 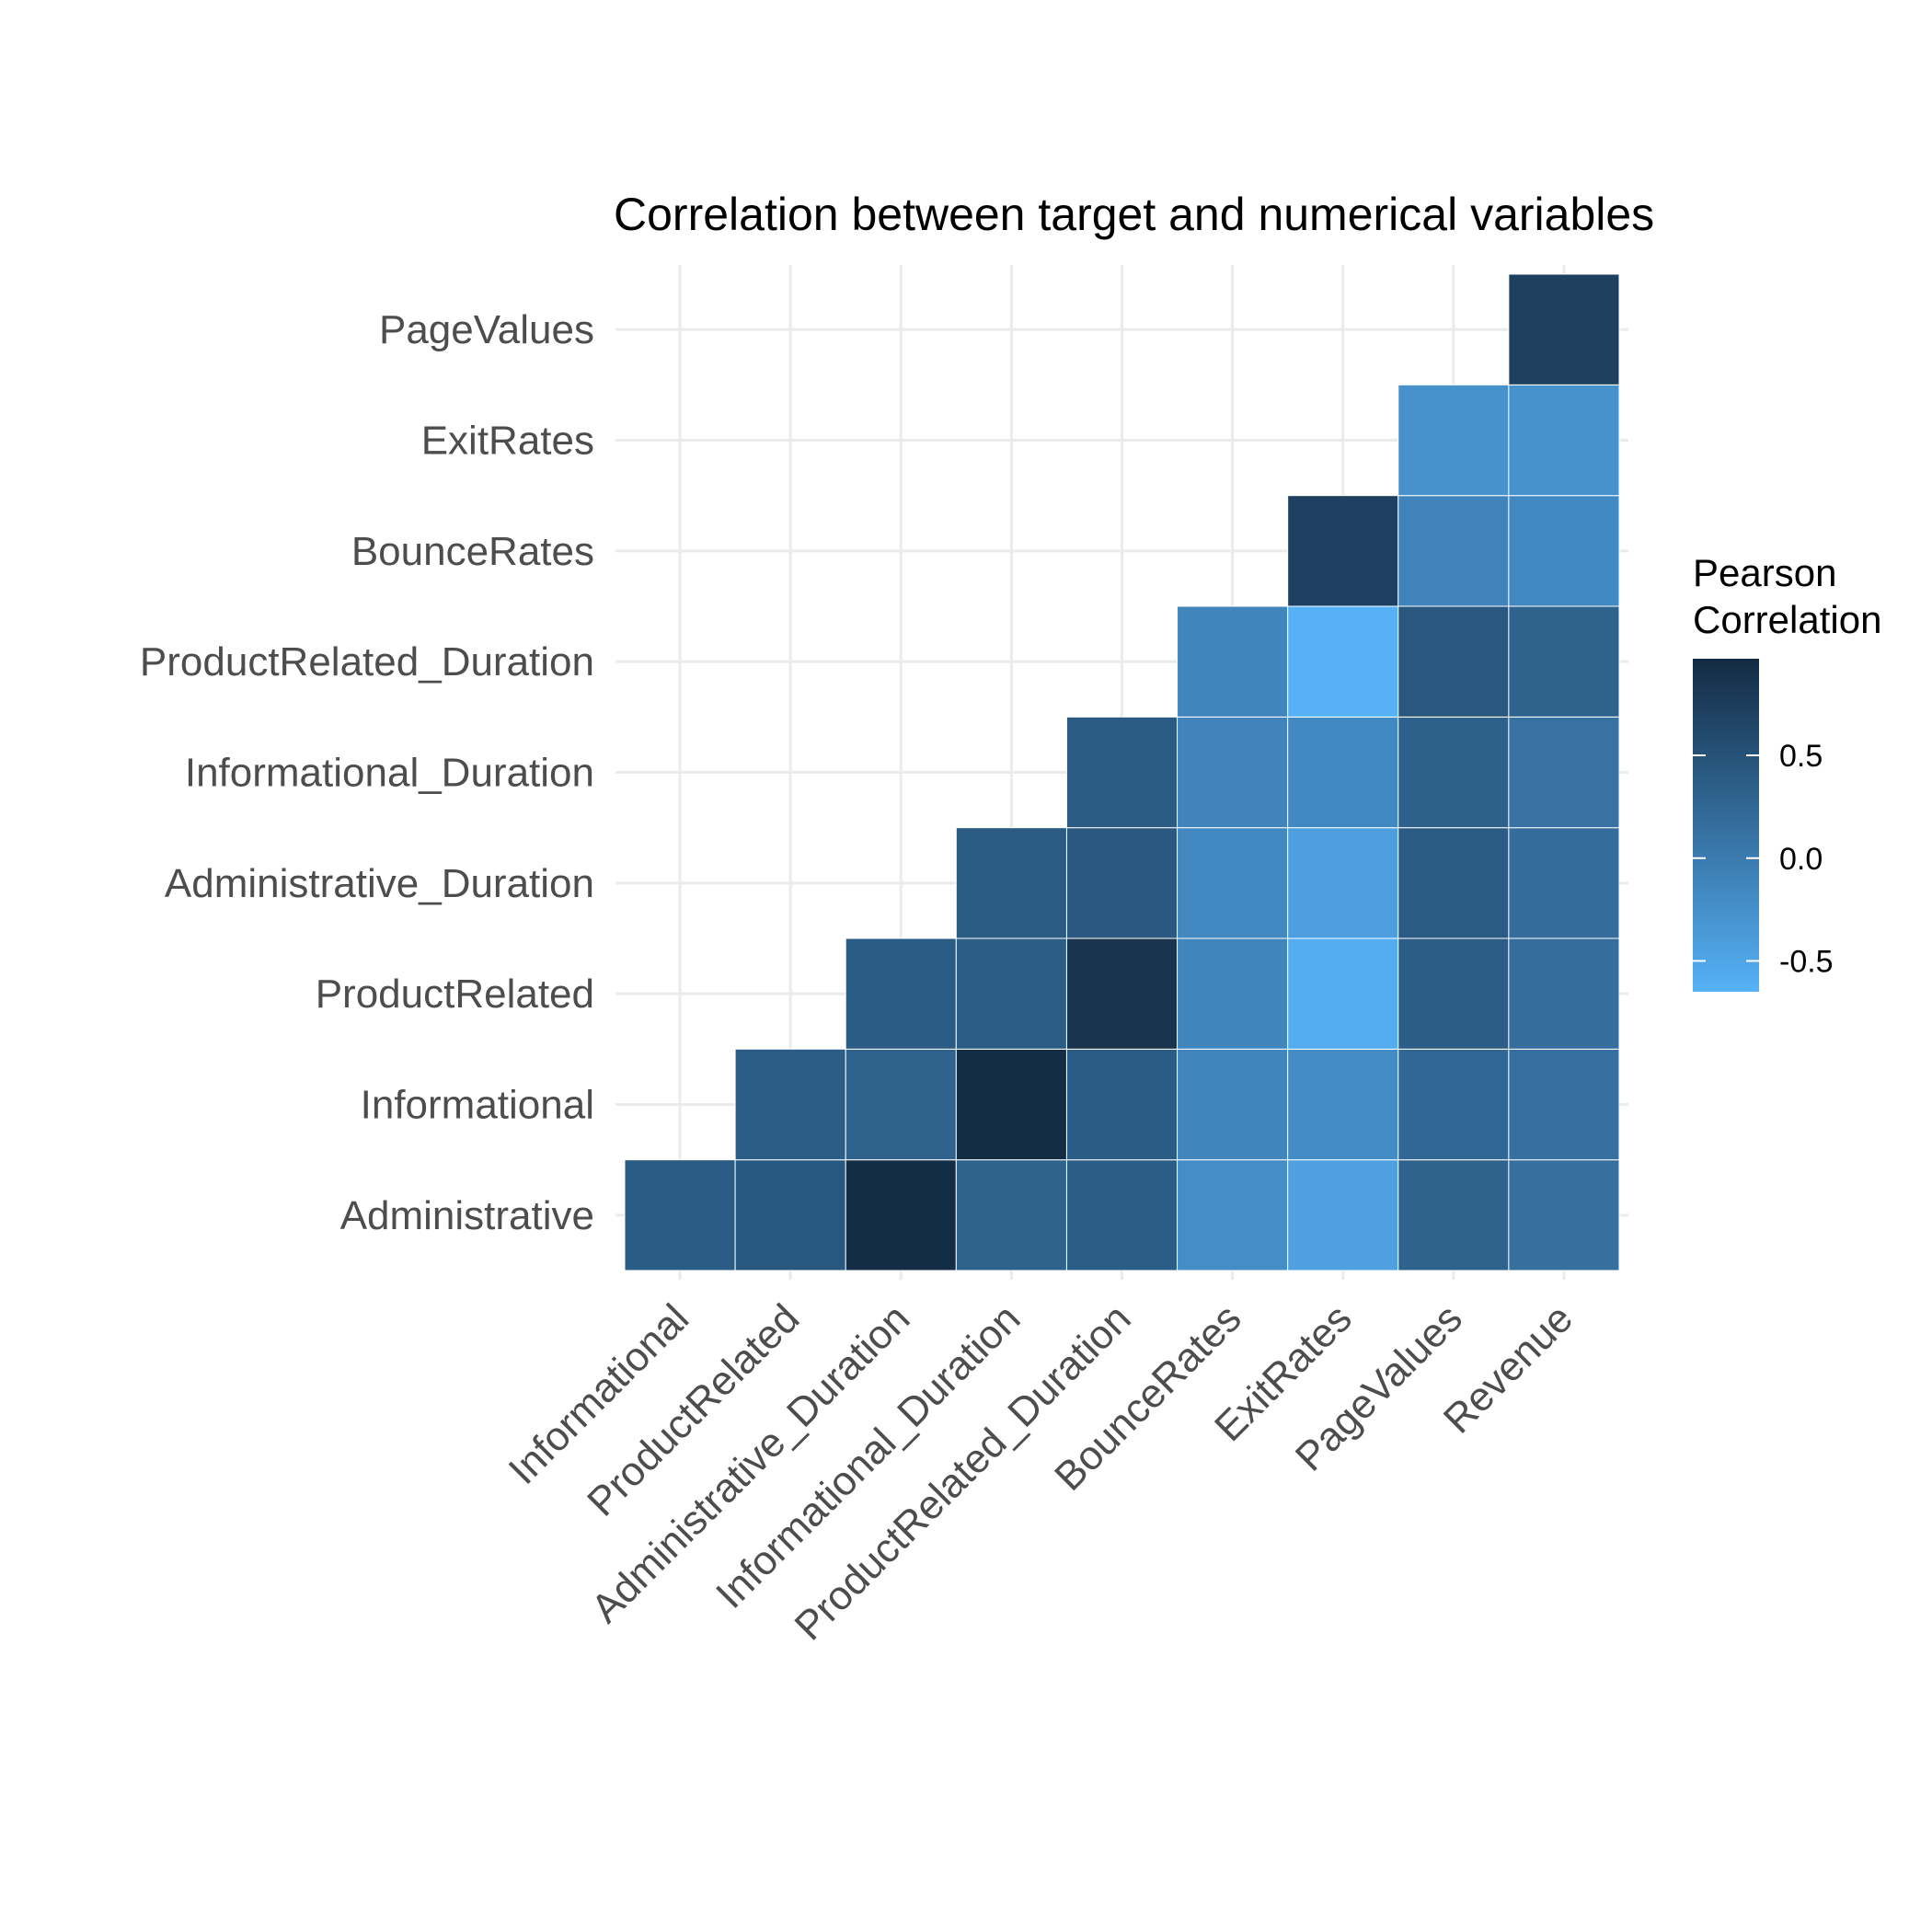 What do you see at coordinates (467, 1215) in the screenshot?
I see `y-tick-label: Administrative` at bounding box center [467, 1215].